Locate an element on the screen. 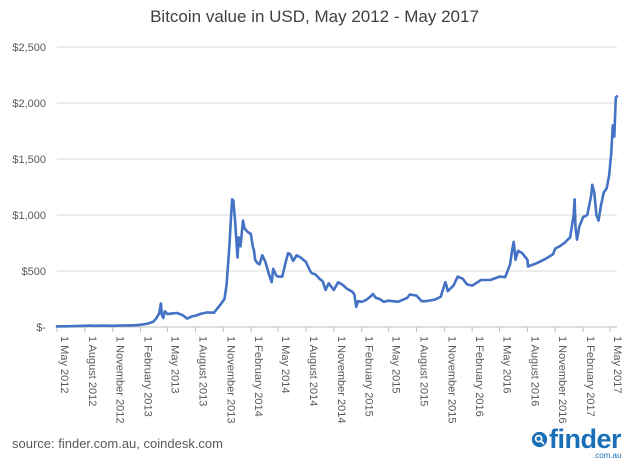  x-tick-label: 1 August 2016 is located at coordinates (534, 371).